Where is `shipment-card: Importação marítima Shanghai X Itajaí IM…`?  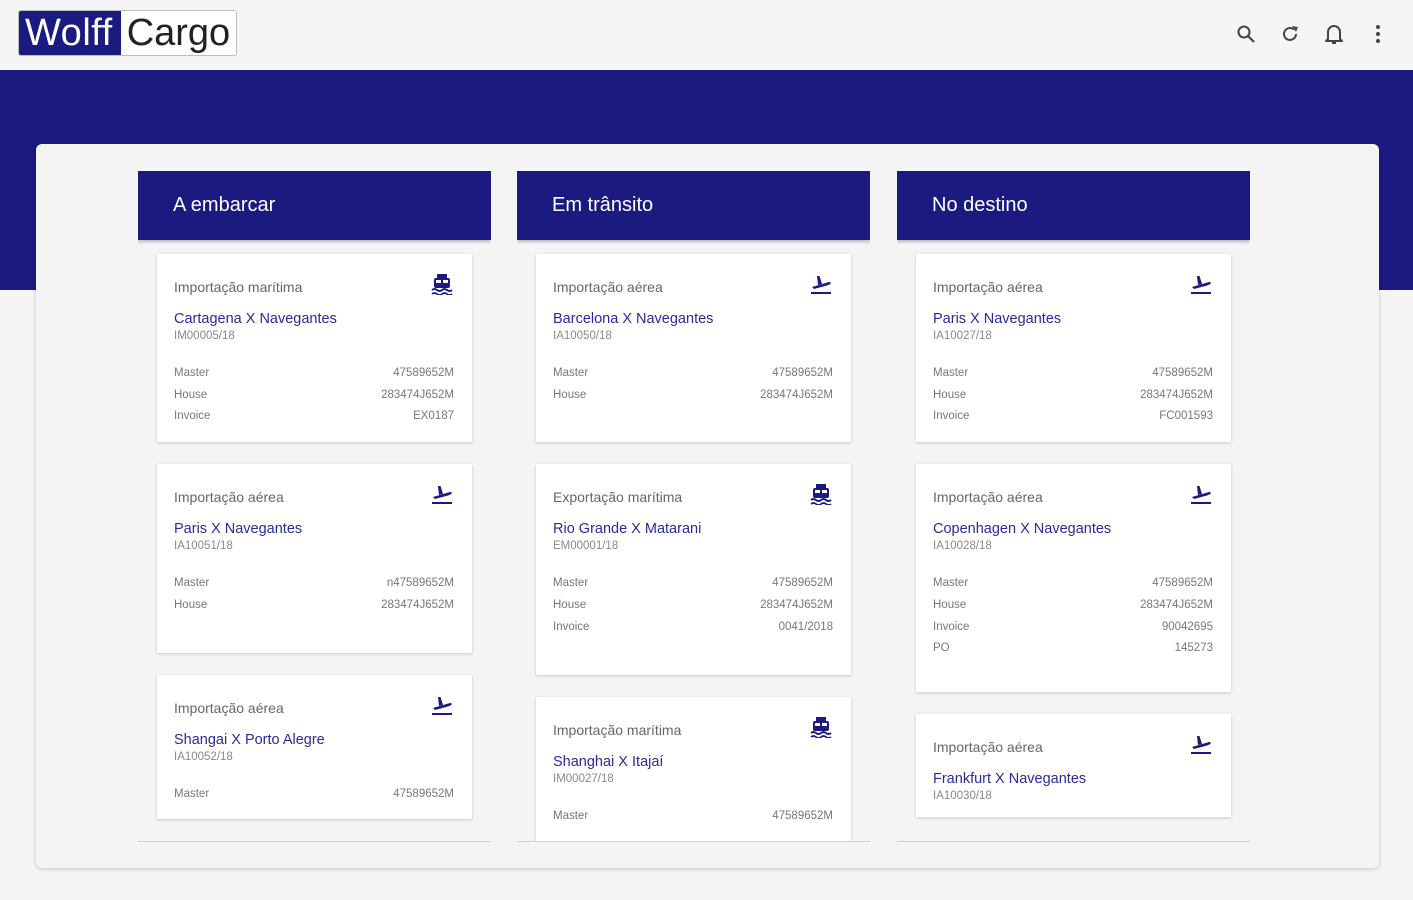 shipment-card: Importação marítima Shanghai X Itajaí IM… is located at coordinates (693, 768).